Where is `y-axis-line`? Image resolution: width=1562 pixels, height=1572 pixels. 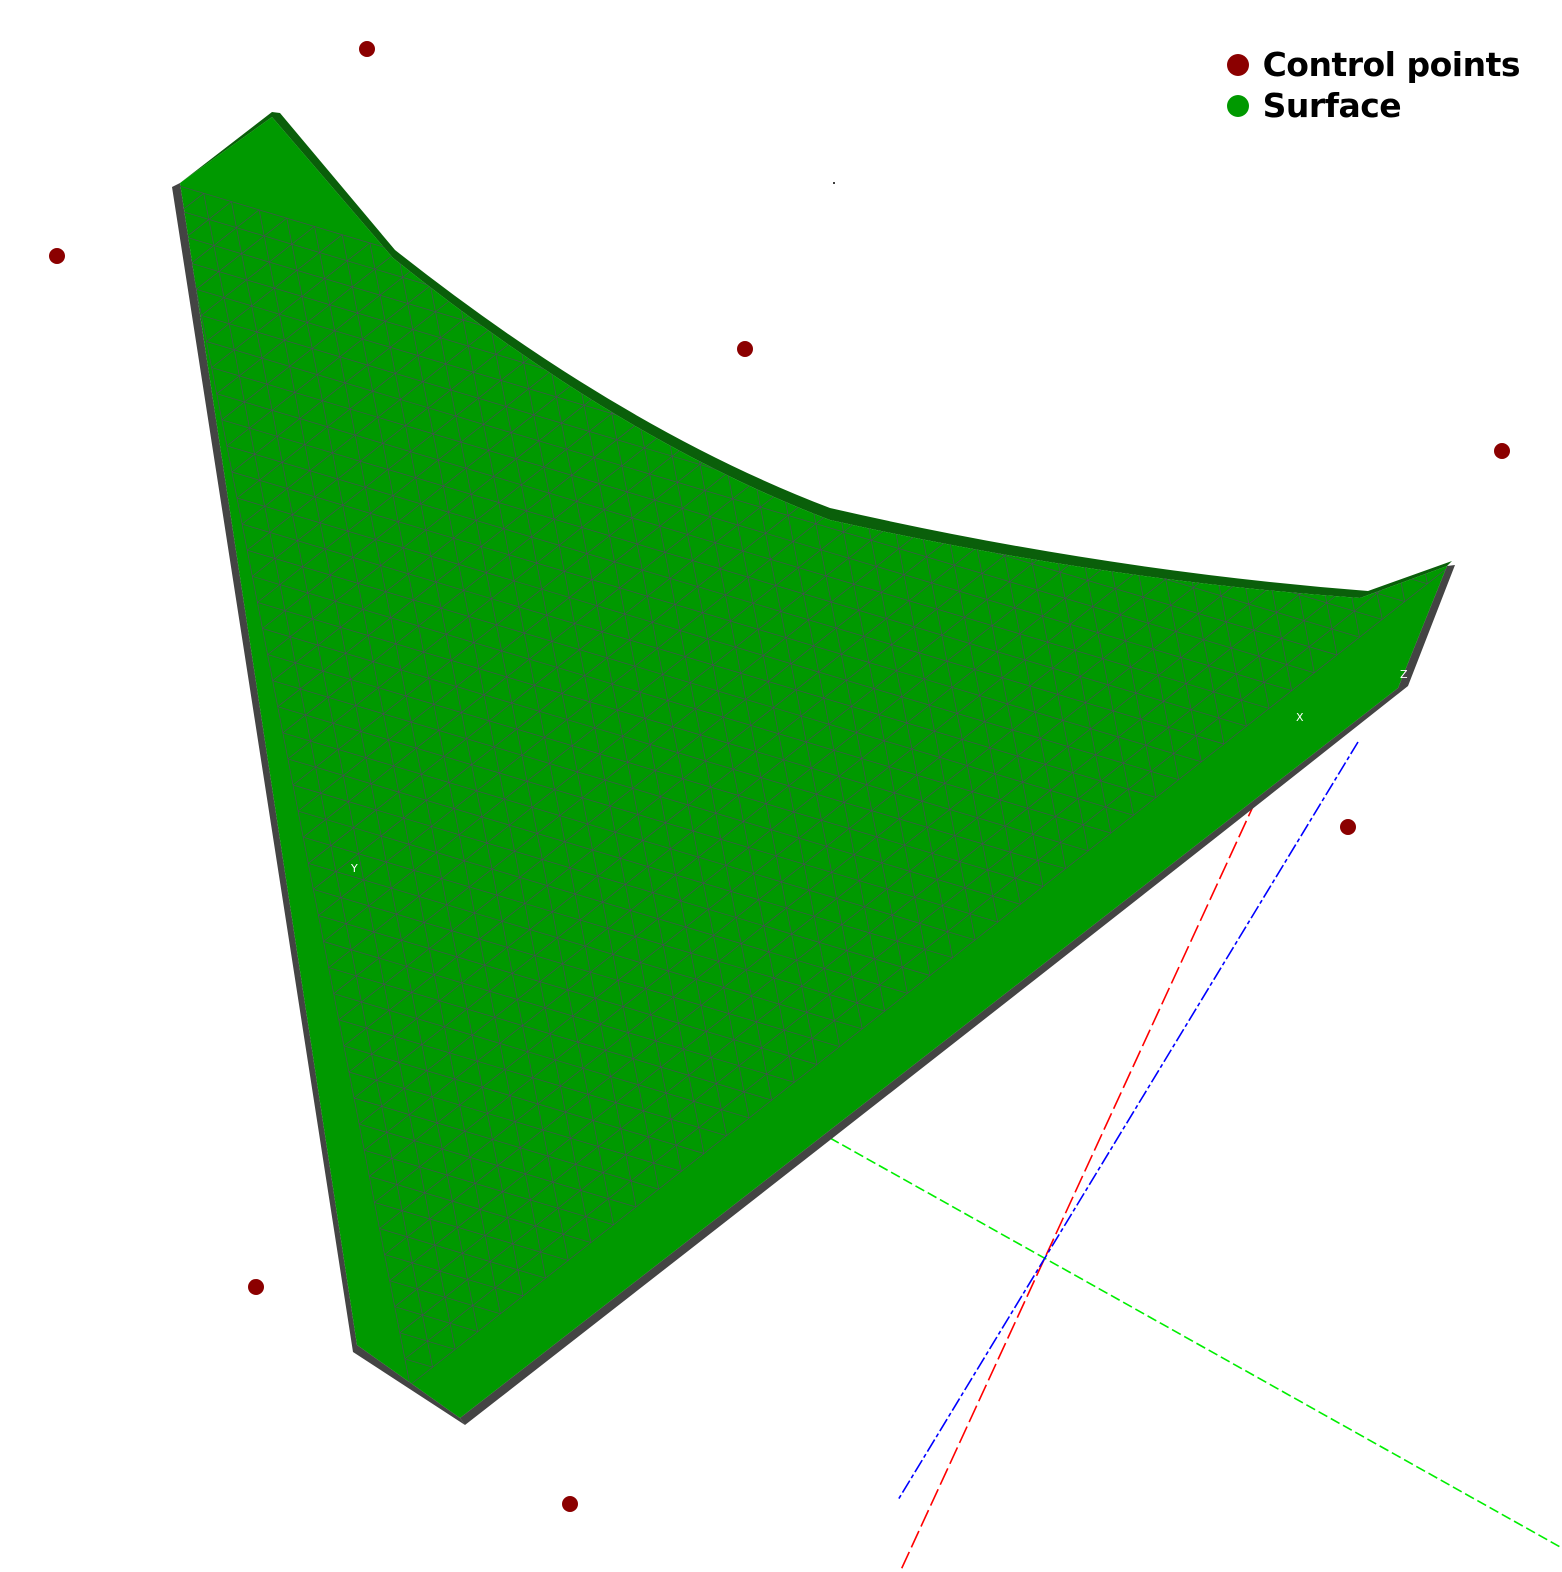 y-axis-line is located at coordinates (1195, 1343).